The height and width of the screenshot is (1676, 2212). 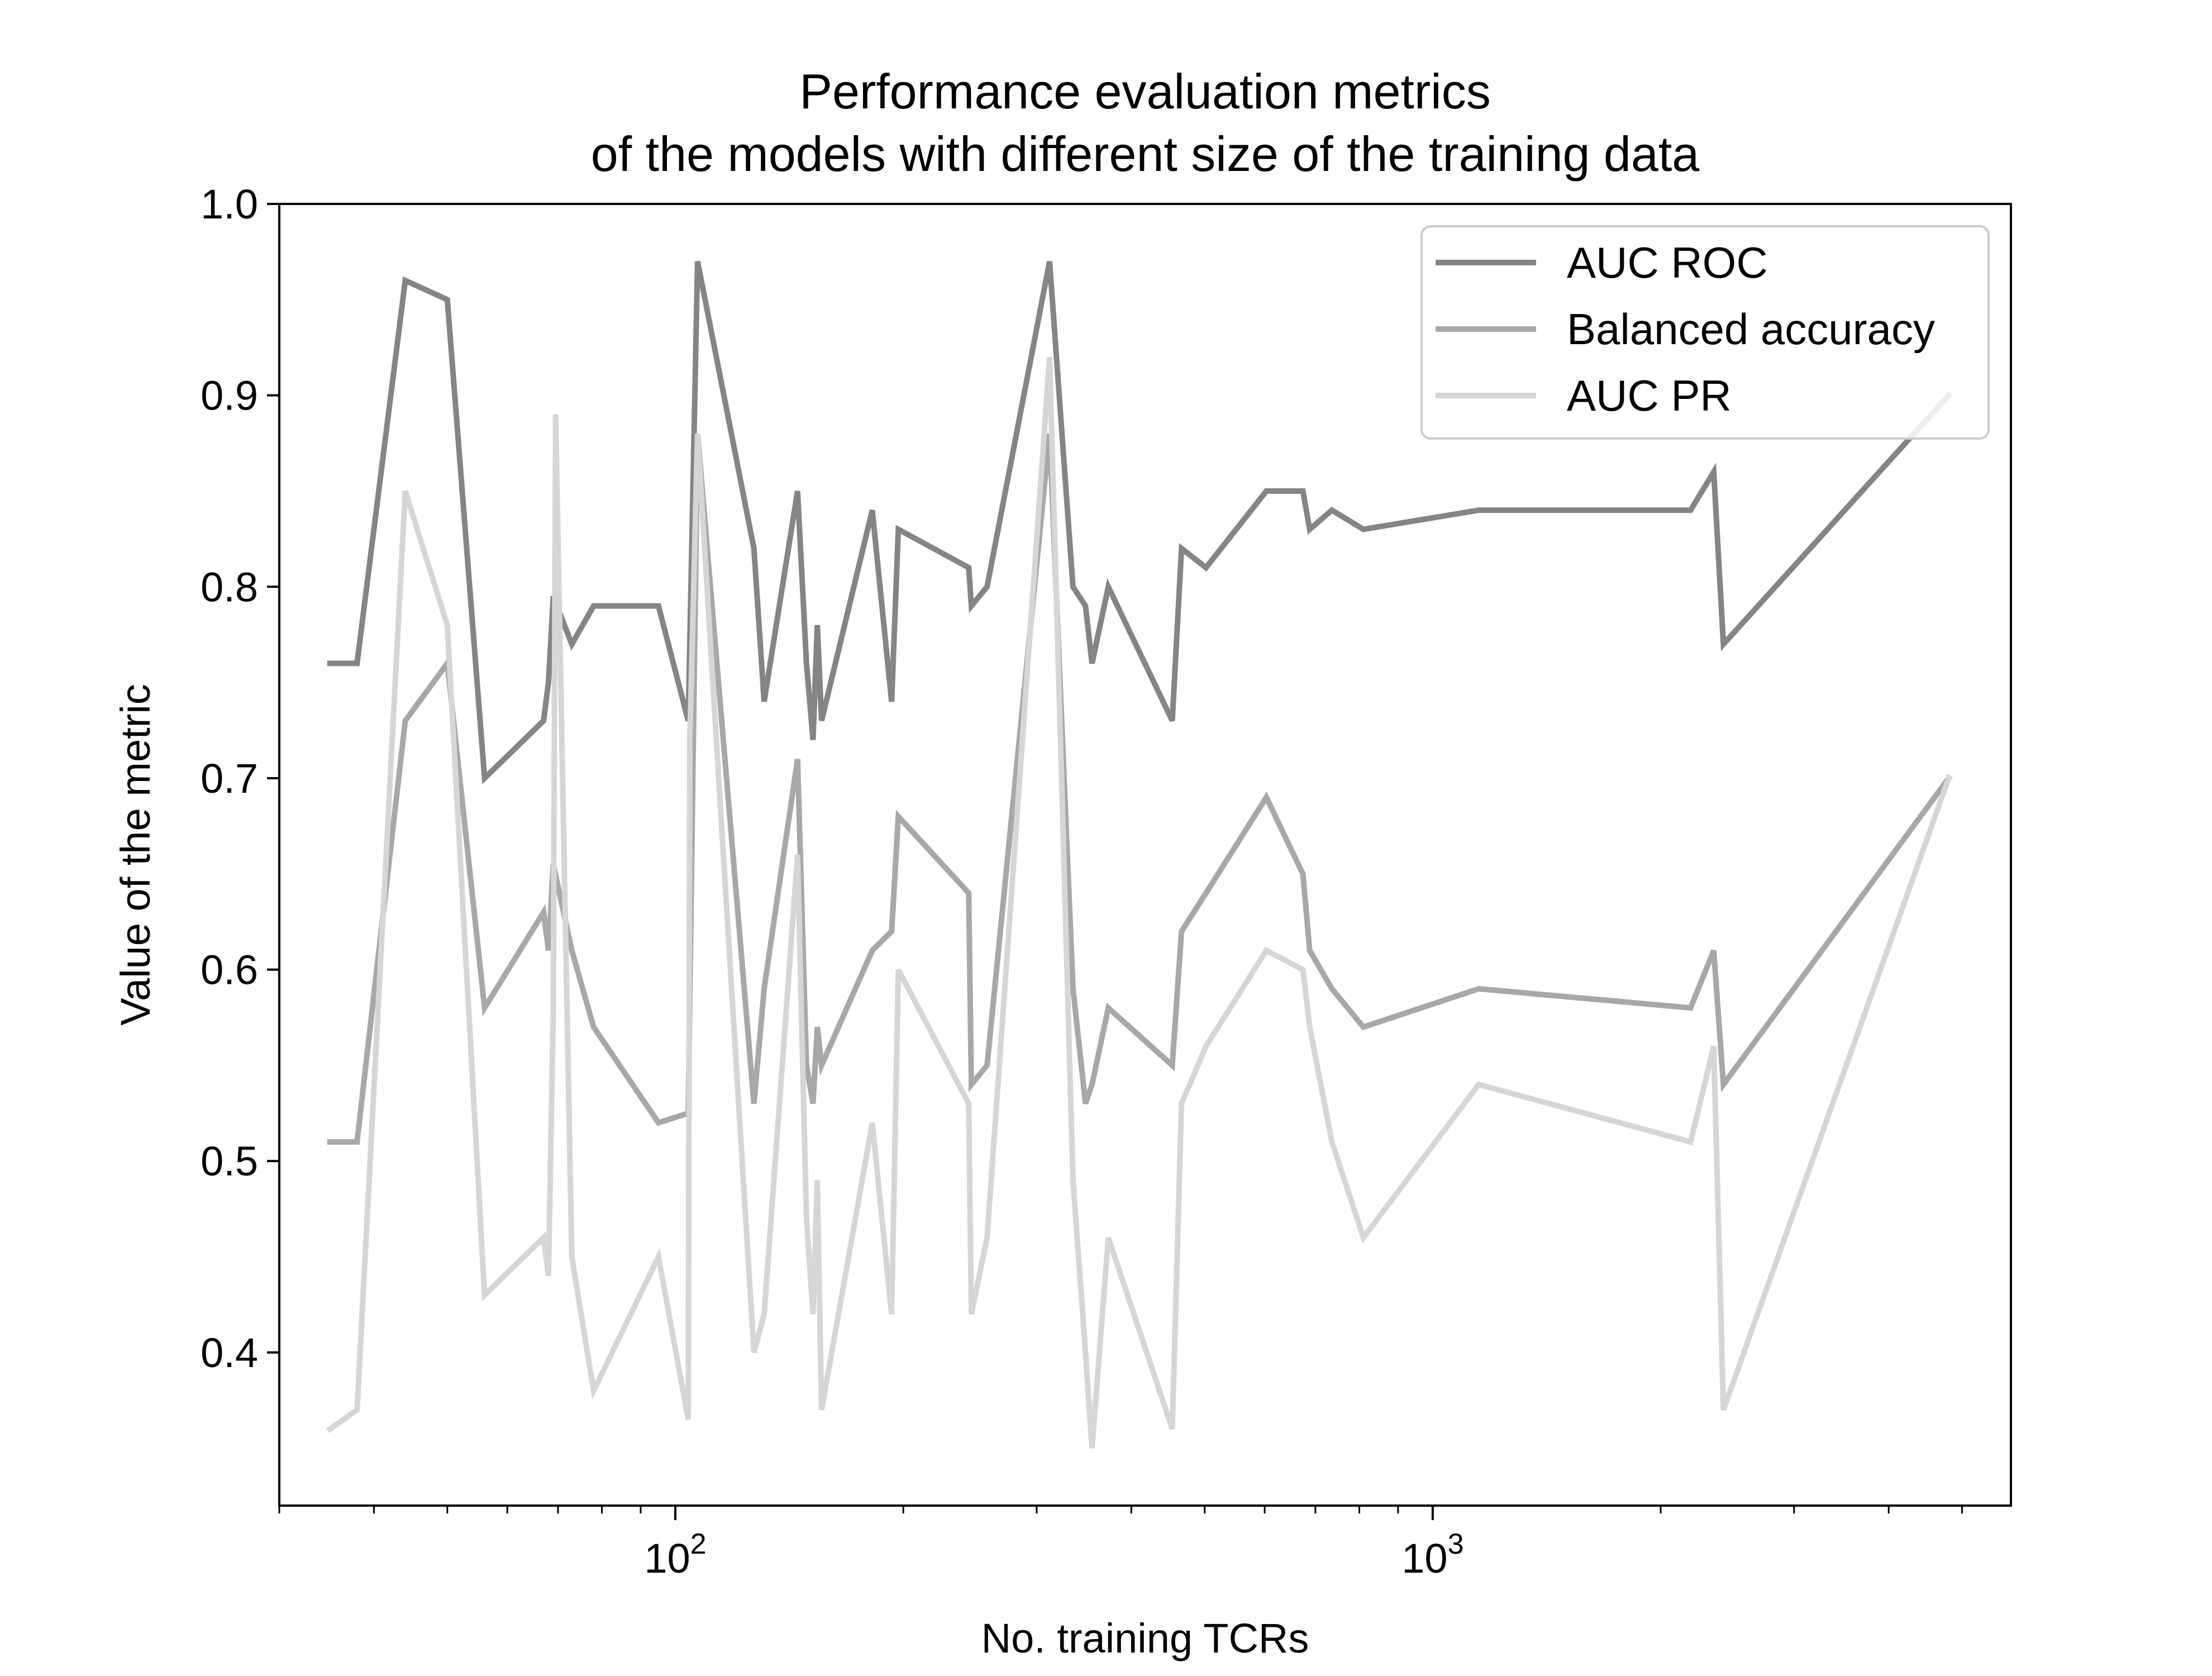 What do you see at coordinates (1650, 396) in the screenshot?
I see `legend-label: AUC PR` at bounding box center [1650, 396].